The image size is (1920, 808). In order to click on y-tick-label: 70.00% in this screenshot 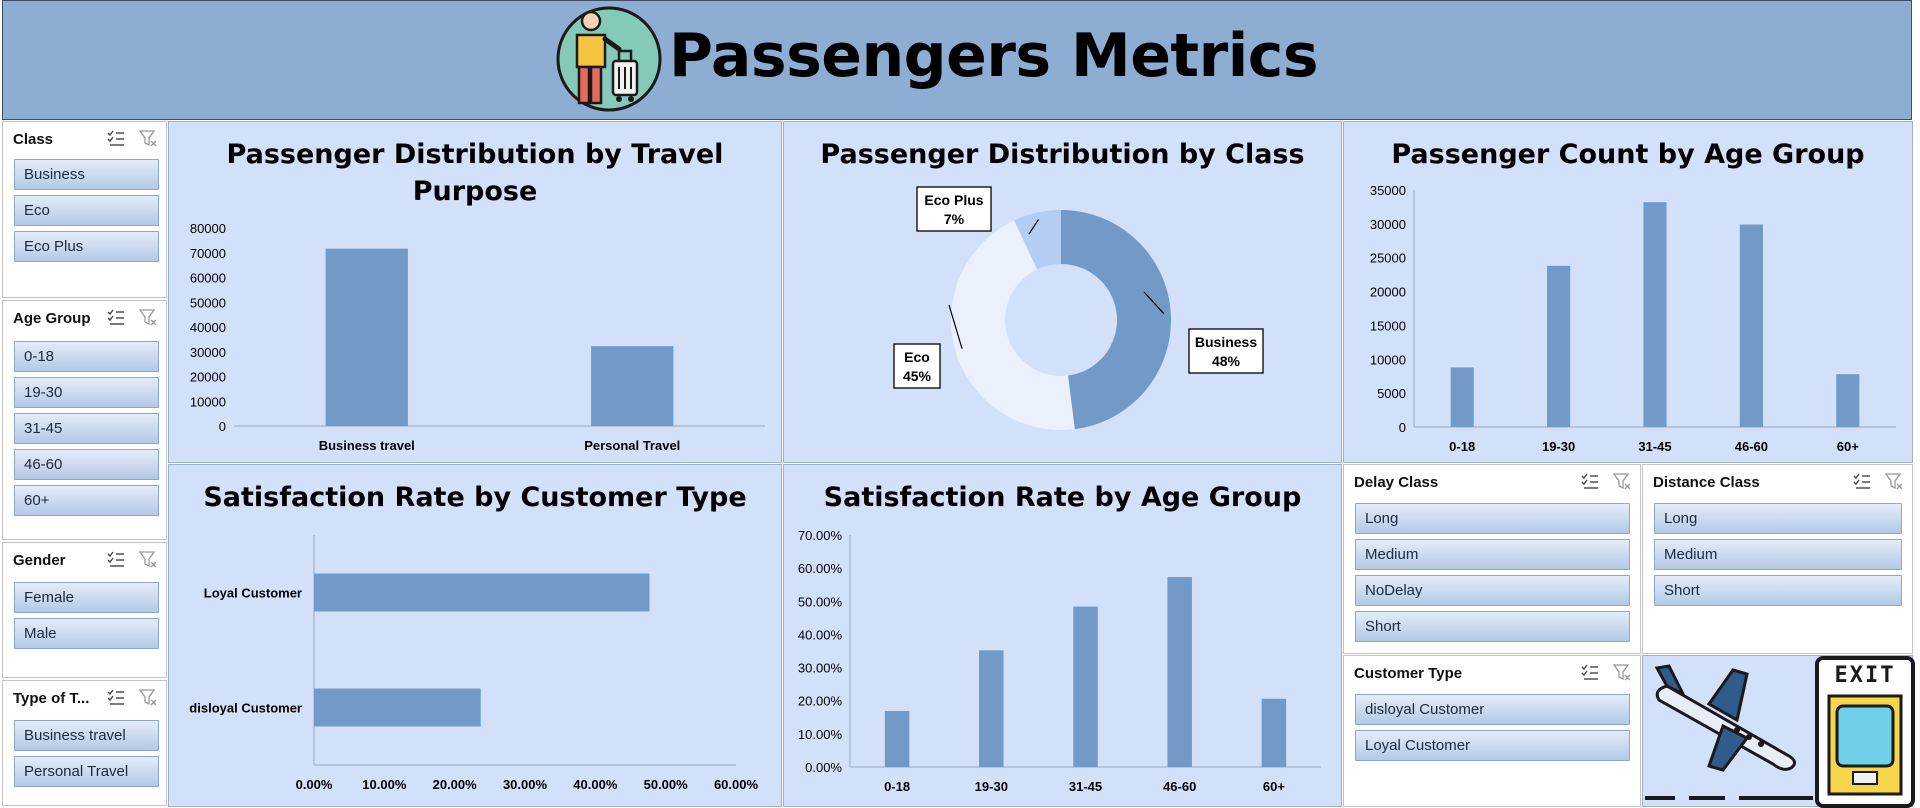, I will do `click(820, 535)`.